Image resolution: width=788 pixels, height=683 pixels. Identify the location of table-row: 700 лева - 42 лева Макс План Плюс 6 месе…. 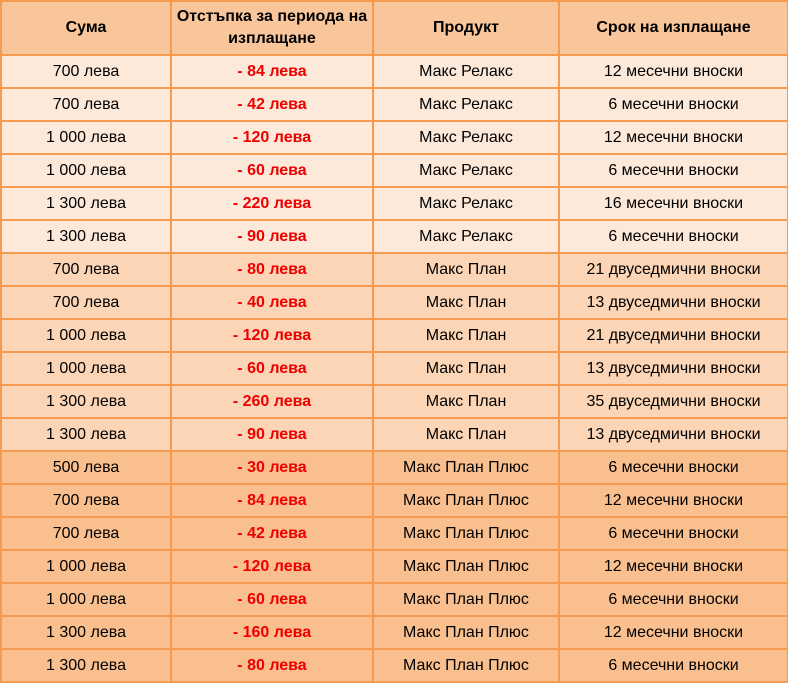
(394, 533).